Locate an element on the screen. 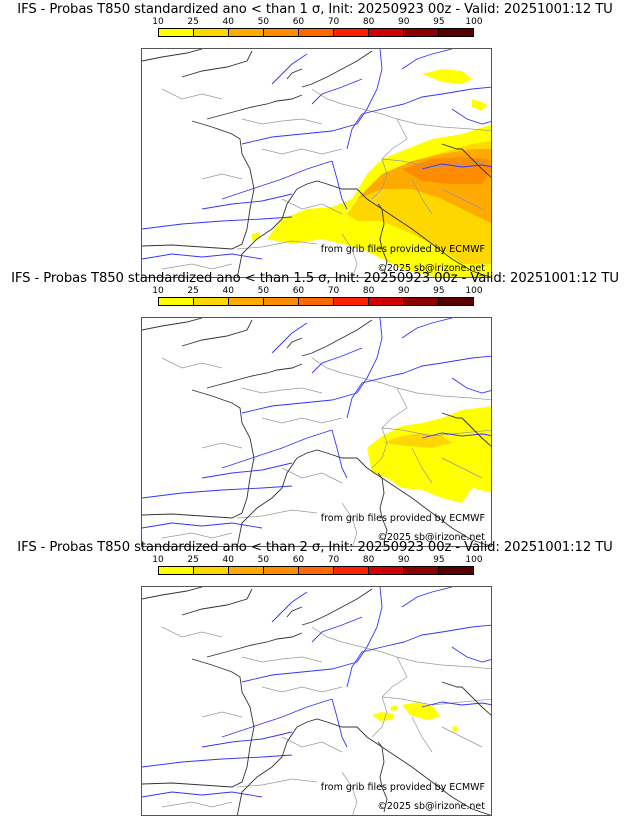 This screenshot has width=630, height=828. colorbar-tick-label: 70 is located at coordinates (333, 291).